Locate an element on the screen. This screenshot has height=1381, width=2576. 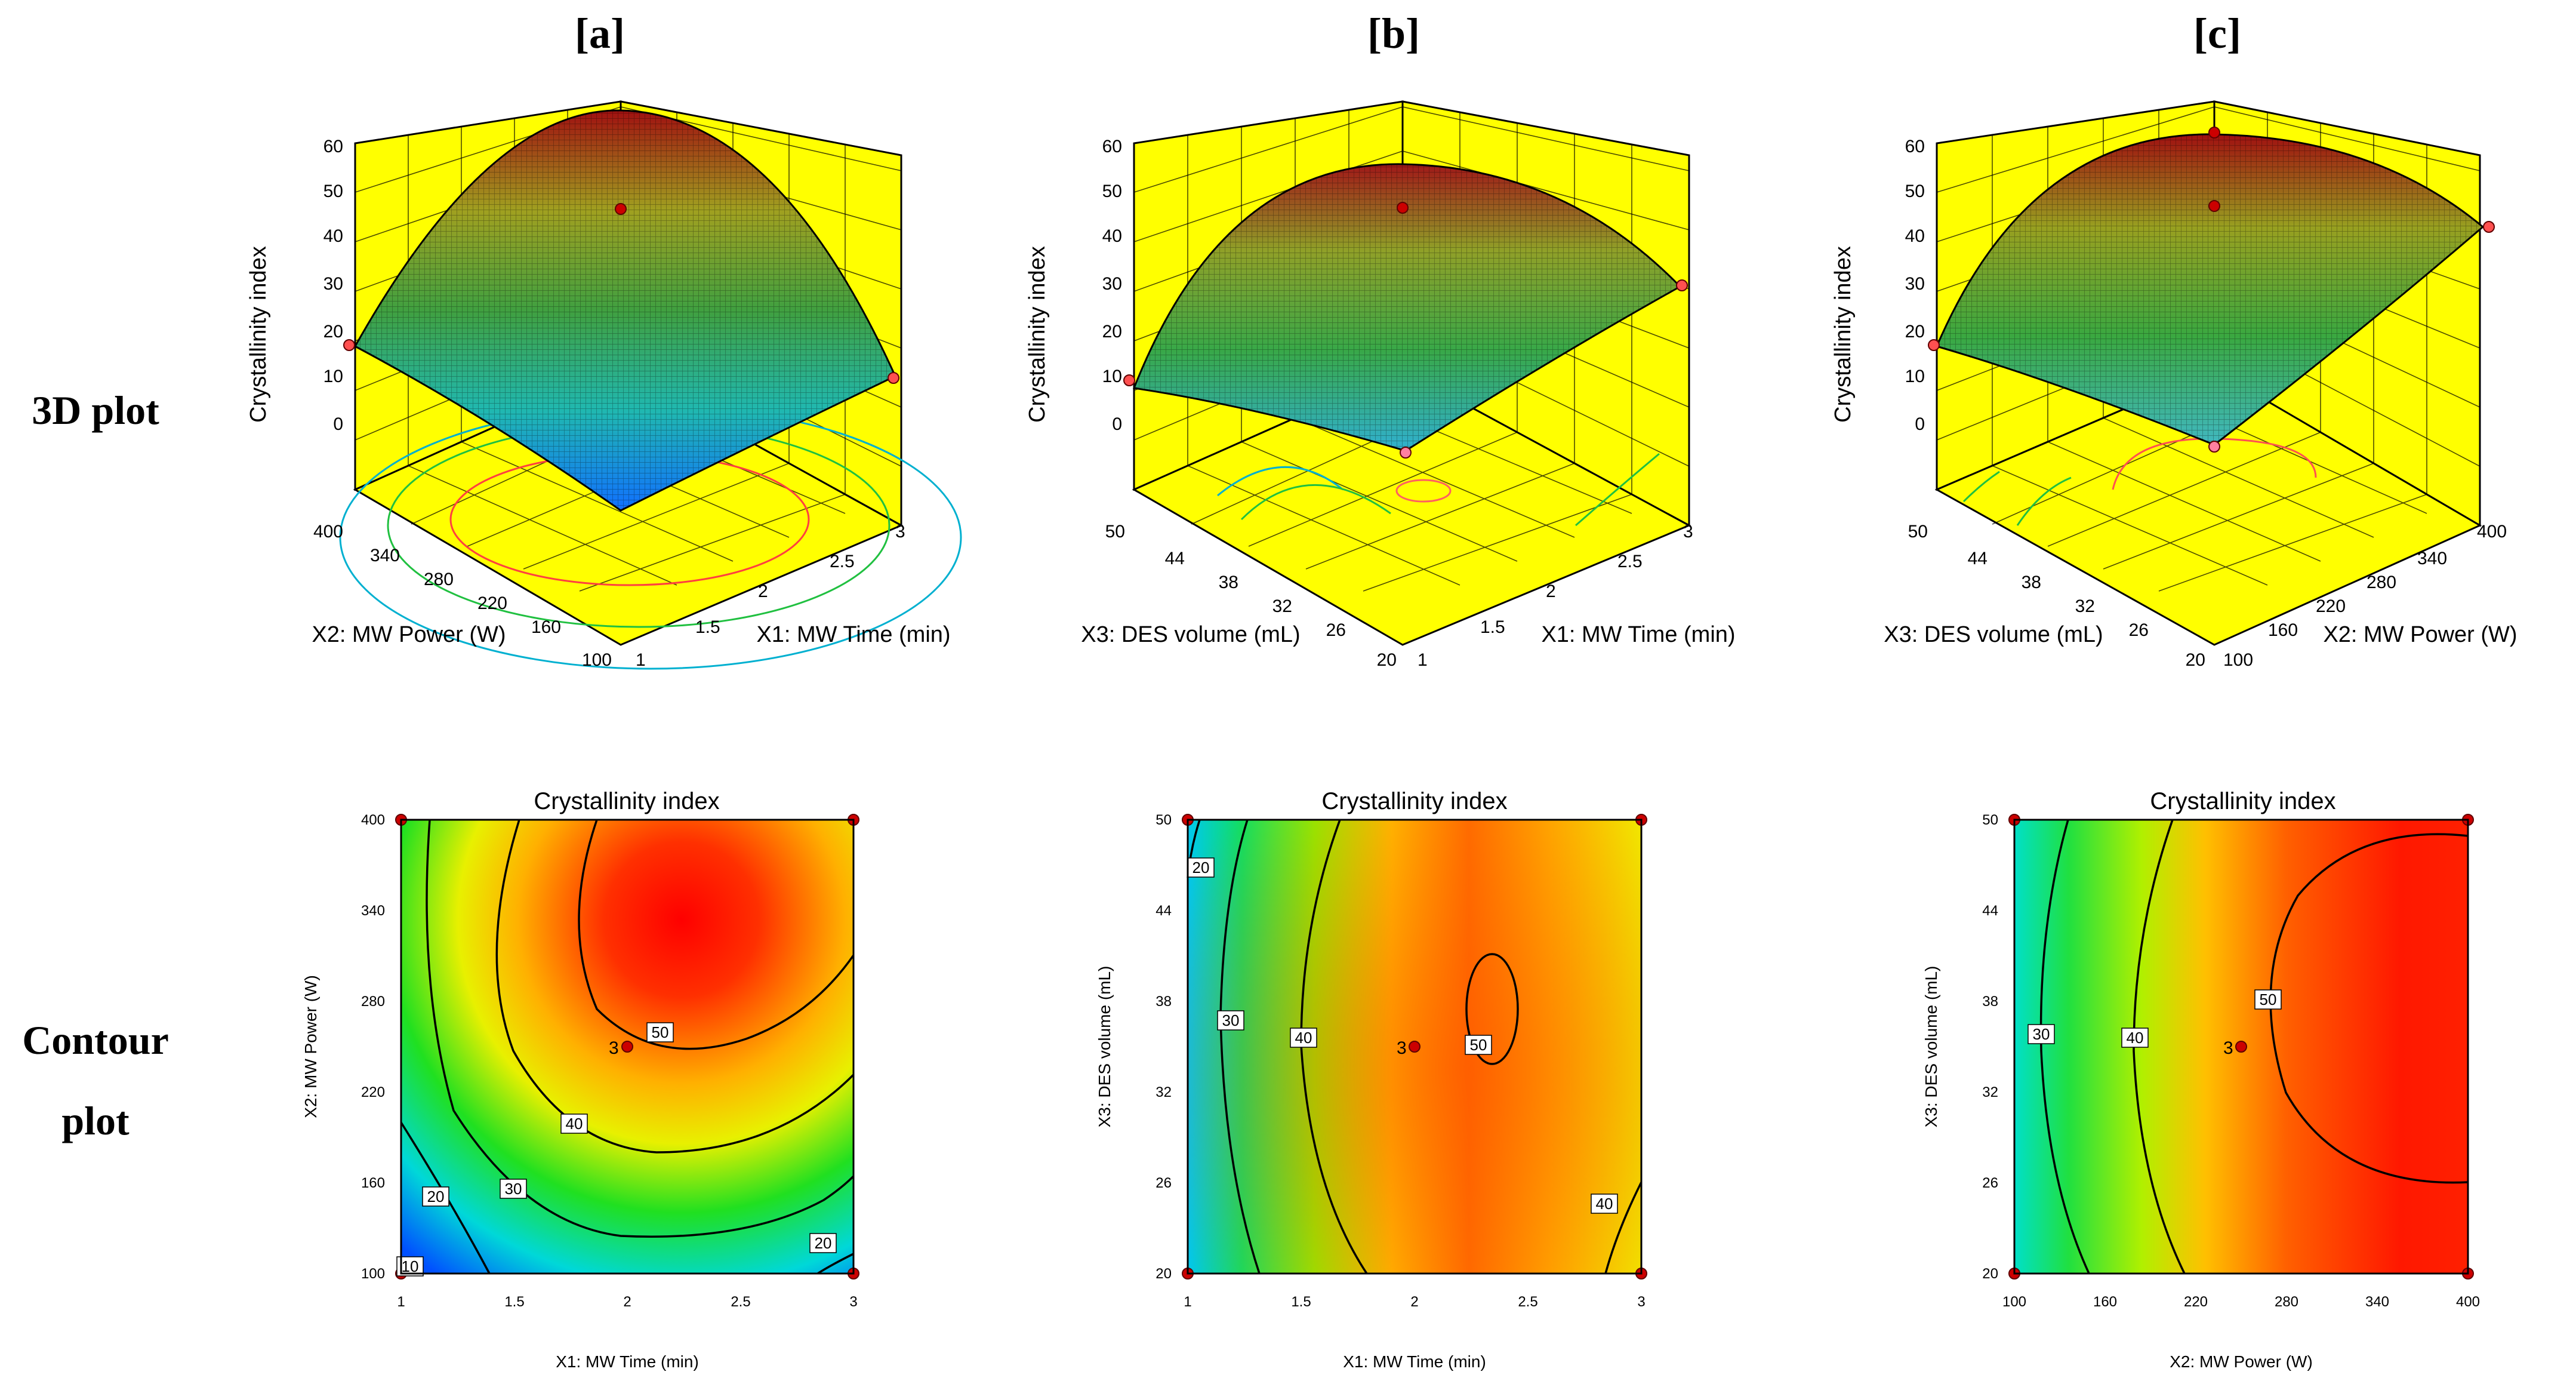
row-label-contour-2: plot is located at coordinates (95, 1120).